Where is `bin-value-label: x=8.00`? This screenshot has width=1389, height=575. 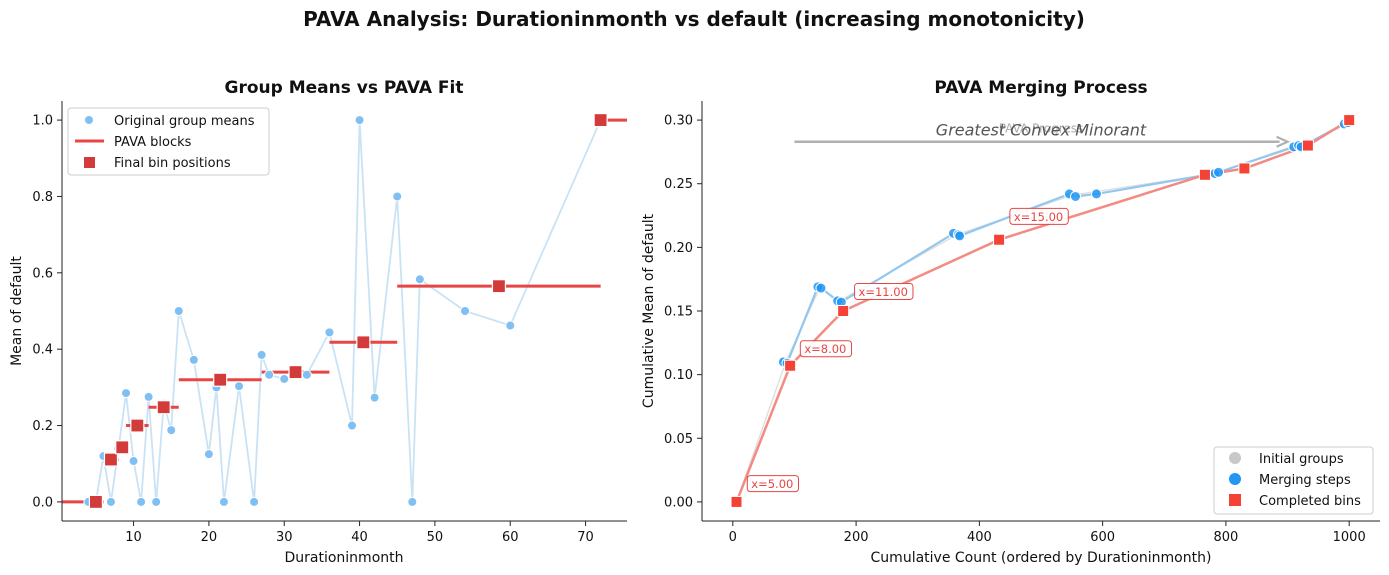 bin-value-label: x=8.00 is located at coordinates (825, 349).